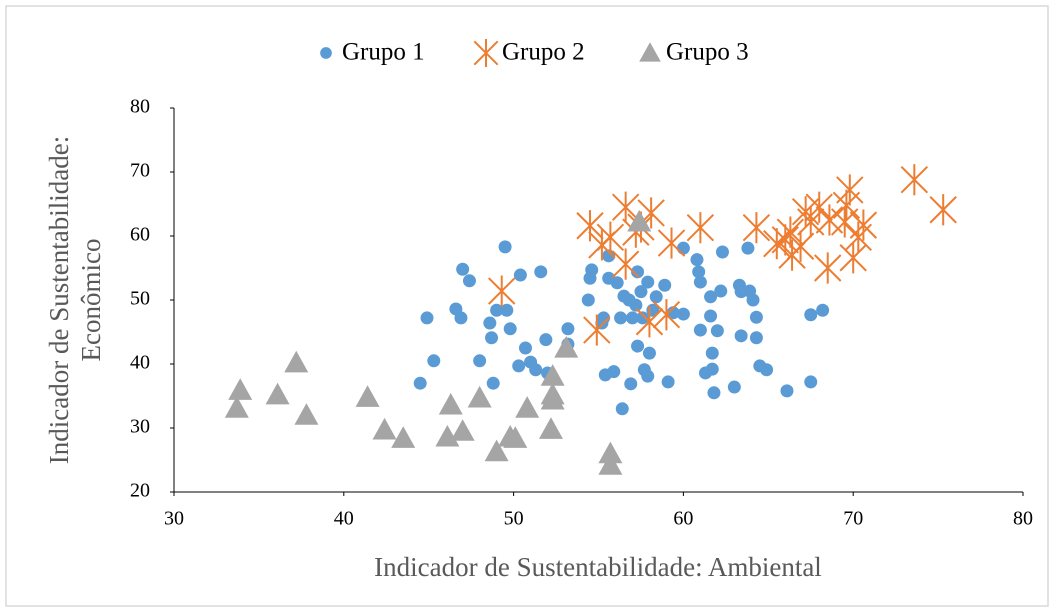 Image resolution: width=1054 pixels, height=612 pixels. What do you see at coordinates (140, 491) in the screenshot?
I see `y-tick-label: 20` at bounding box center [140, 491].